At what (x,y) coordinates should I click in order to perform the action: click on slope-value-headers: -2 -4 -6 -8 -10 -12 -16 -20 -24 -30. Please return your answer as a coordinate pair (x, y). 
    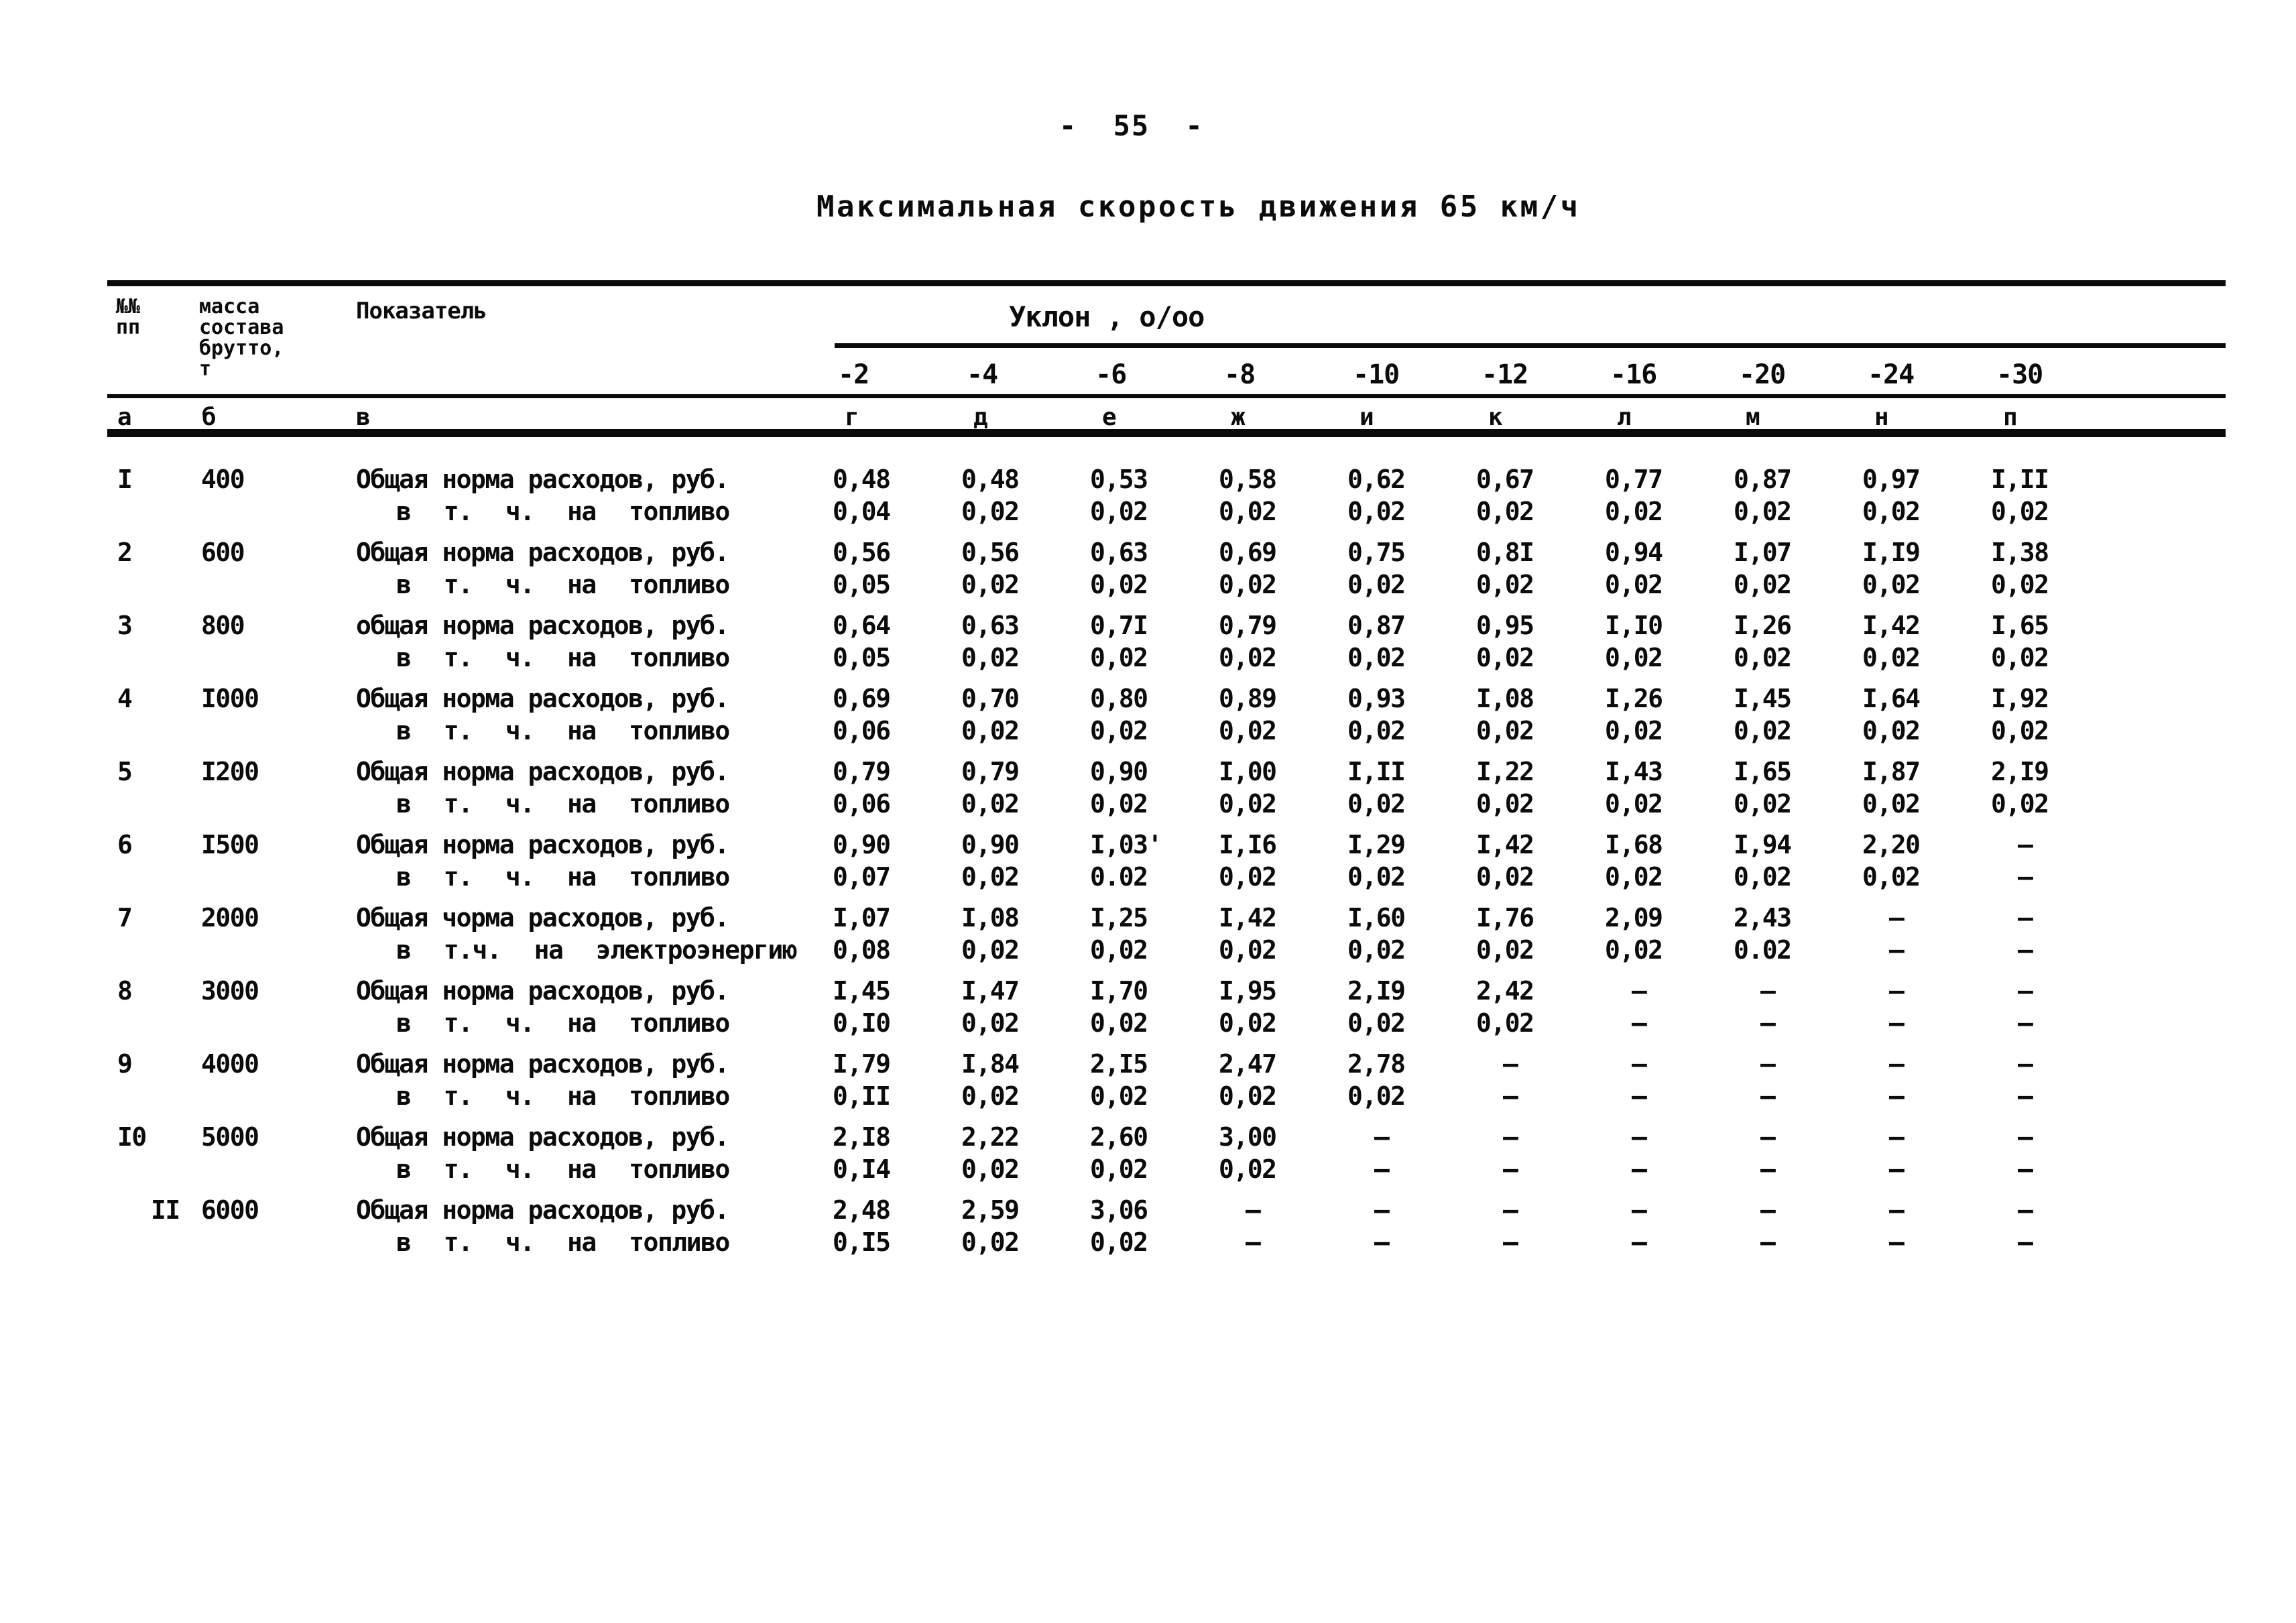
    Looking at the image, I should click on (1166, 374).